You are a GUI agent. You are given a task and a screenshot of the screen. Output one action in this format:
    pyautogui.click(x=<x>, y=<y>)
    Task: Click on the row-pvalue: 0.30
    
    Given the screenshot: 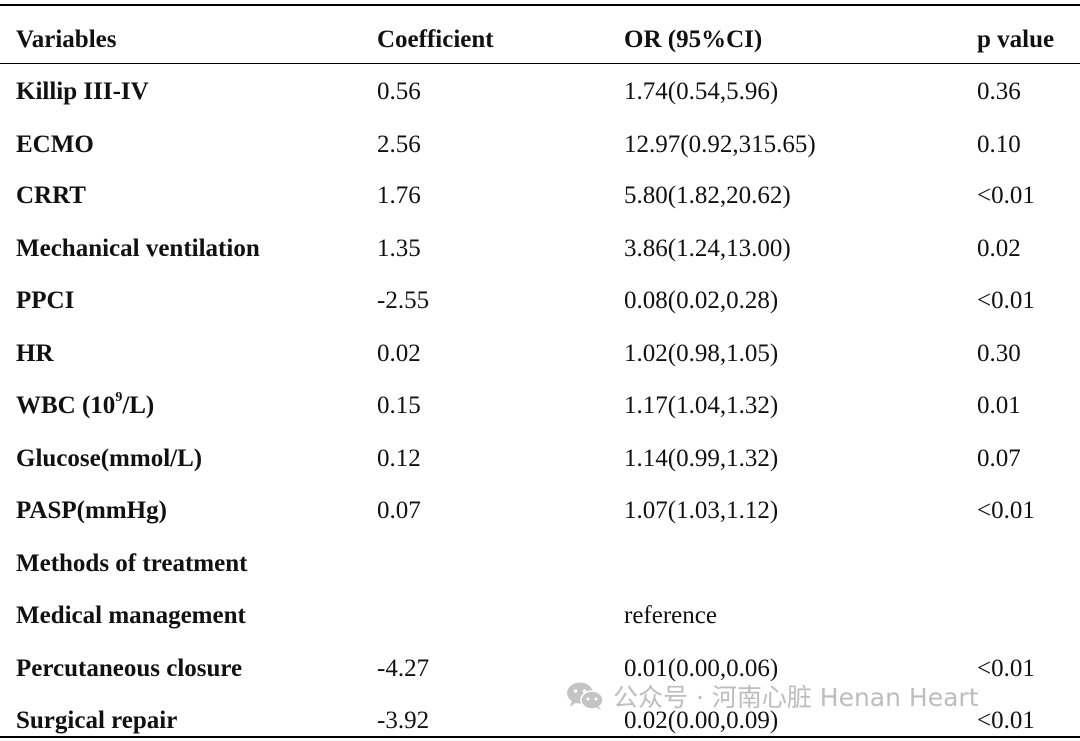 What is the action you would take?
    pyautogui.click(x=999, y=353)
    